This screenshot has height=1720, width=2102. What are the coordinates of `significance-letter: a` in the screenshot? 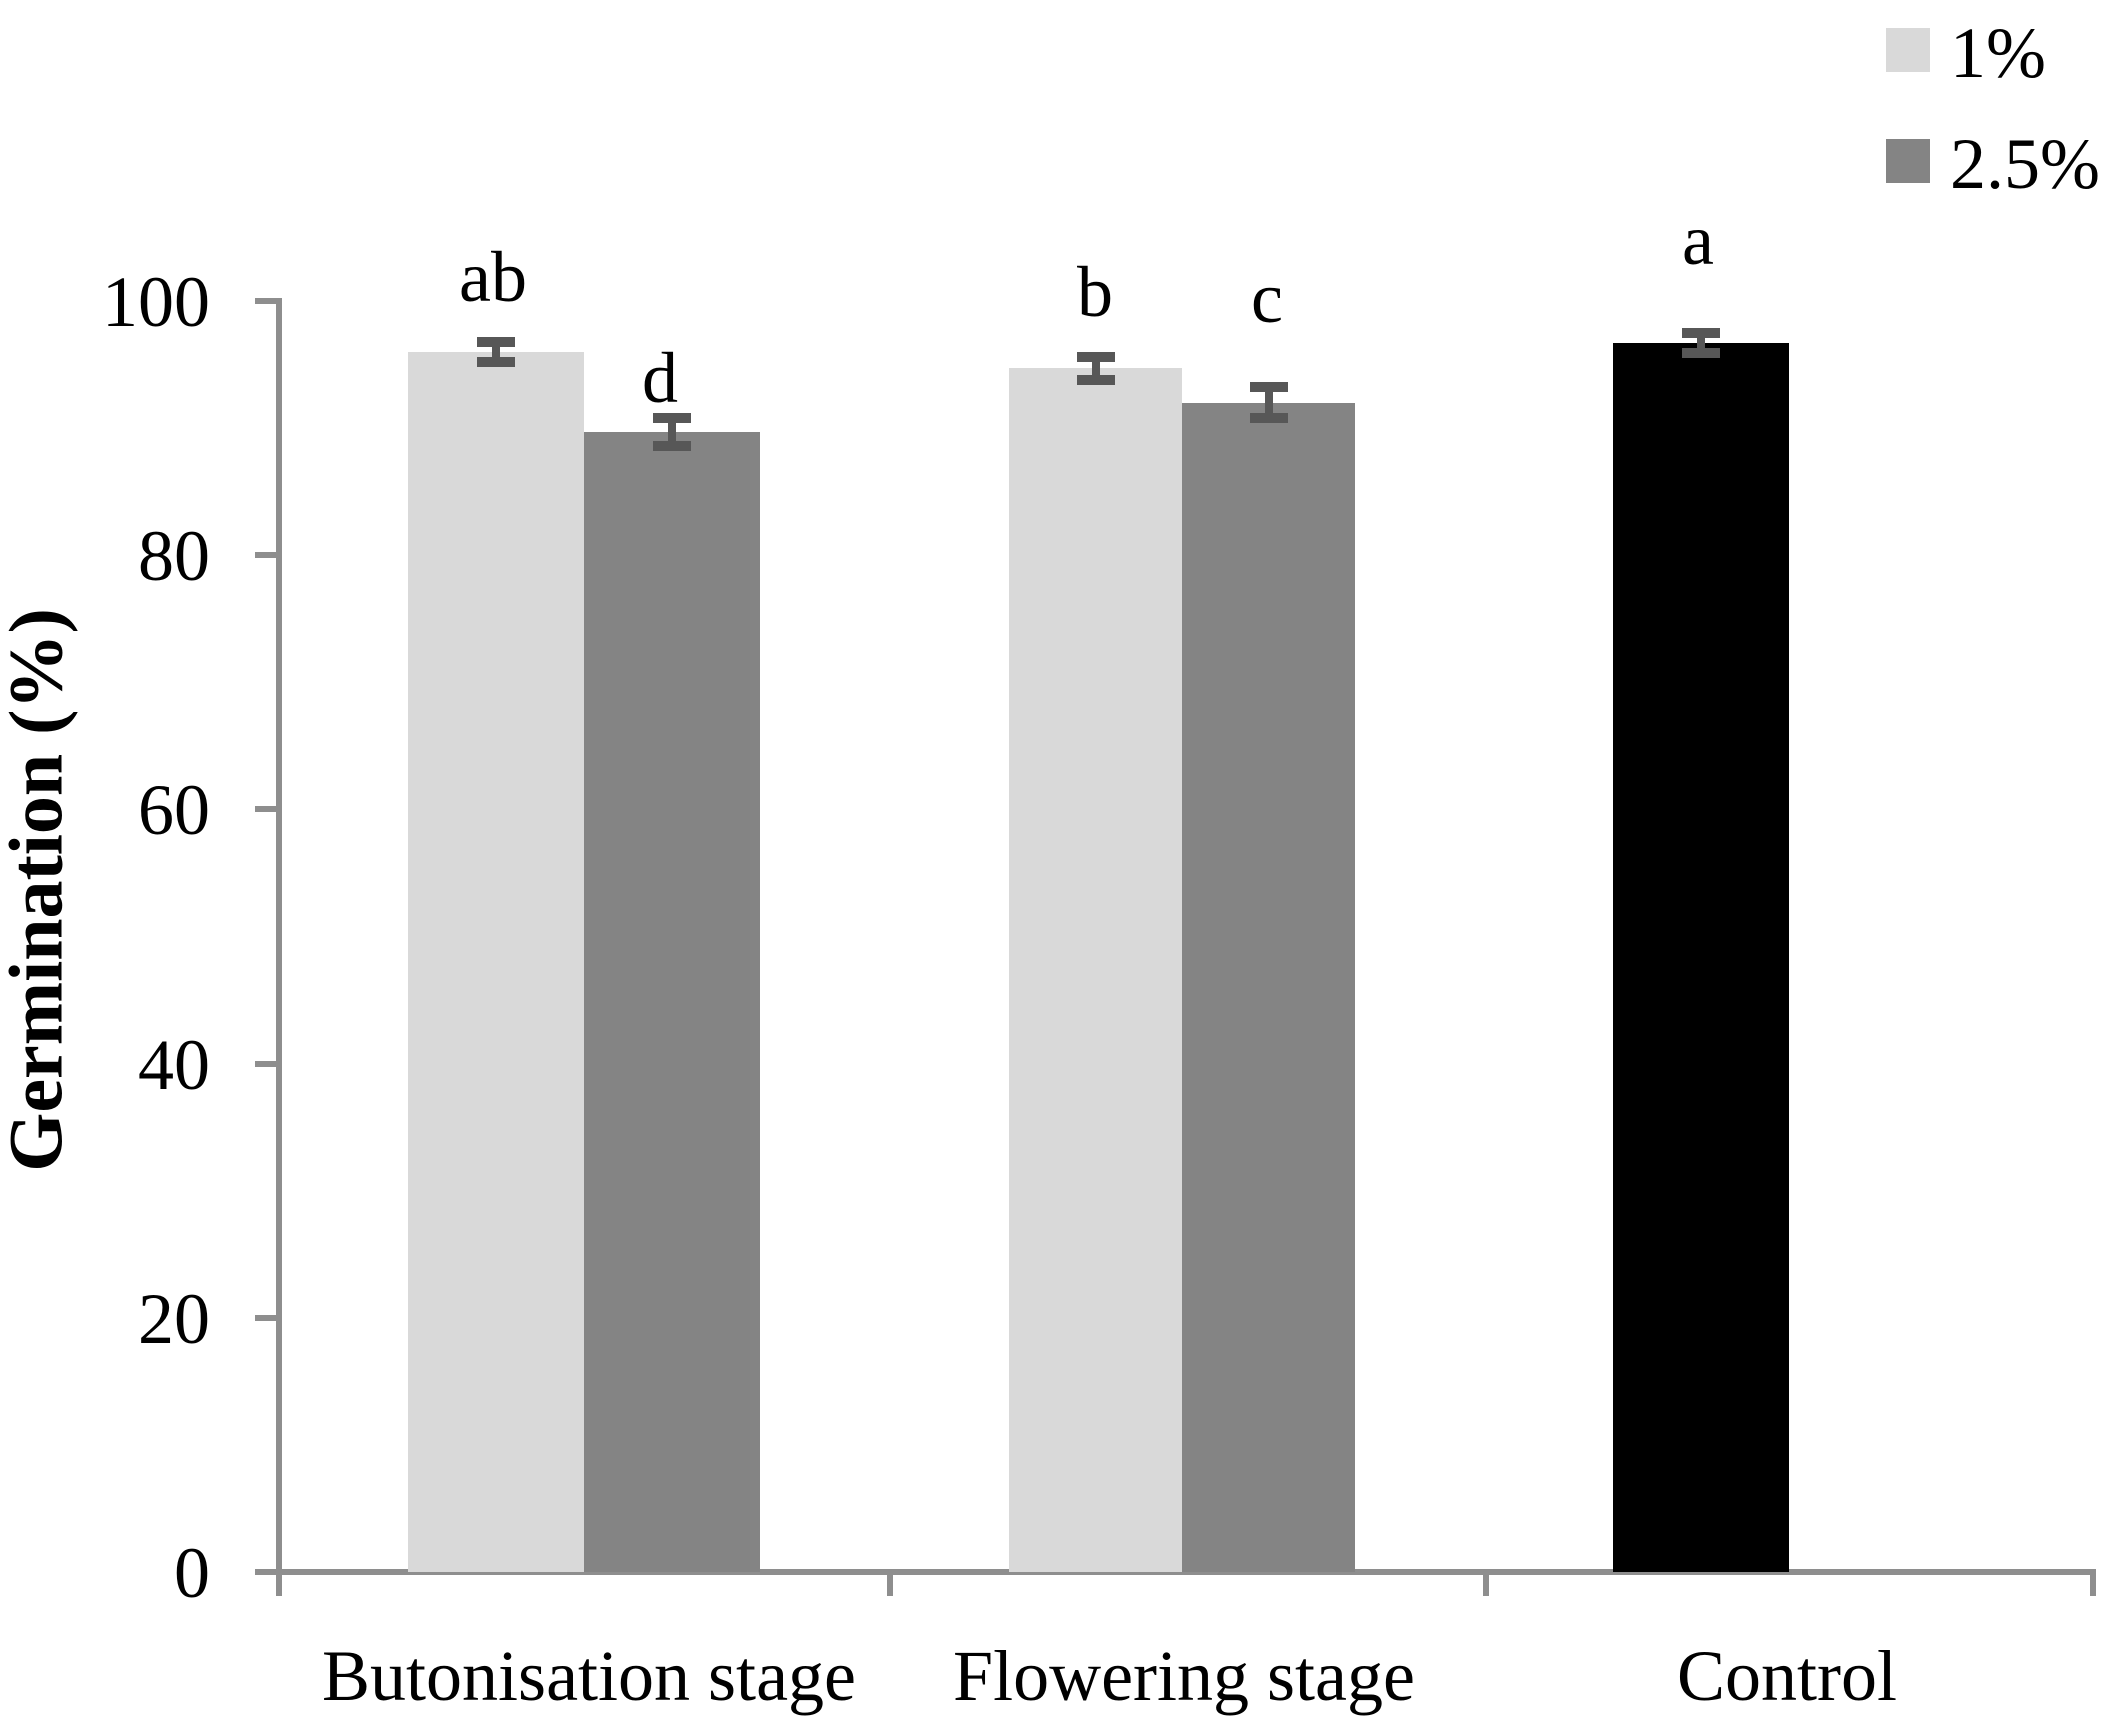 It's located at (1698, 240).